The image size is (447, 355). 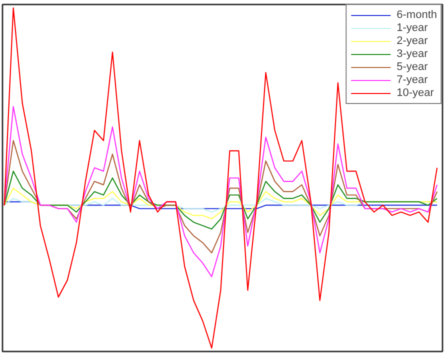 What do you see at coordinates (412, 80) in the screenshot?
I see `legend-label: 7-year` at bounding box center [412, 80].